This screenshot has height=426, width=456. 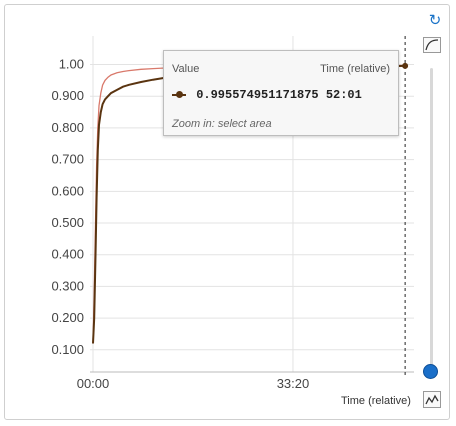 I want to click on y-tick-label: 1.00, so click(x=71, y=64).